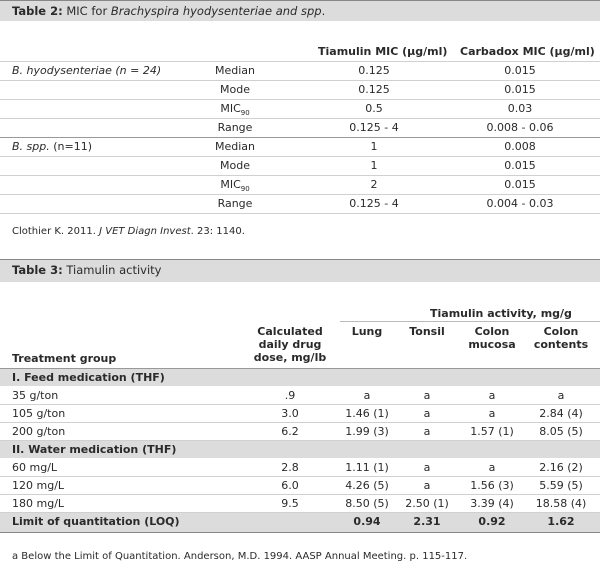 This screenshot has width=600, height=571. Describe the element at coordinates (561, 413) in the screenshot. I see `table3-cell-contents: 2.84 (4)` at that location.